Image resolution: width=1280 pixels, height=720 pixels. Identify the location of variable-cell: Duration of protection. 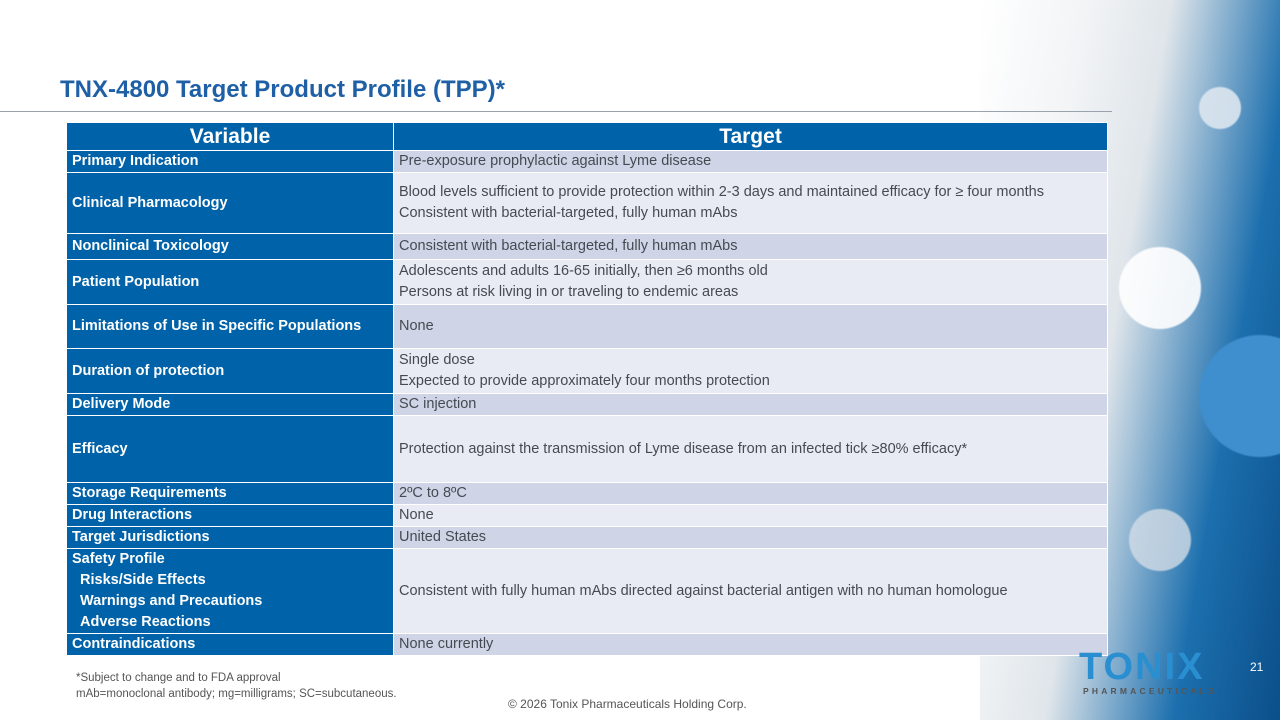
(230, 371).